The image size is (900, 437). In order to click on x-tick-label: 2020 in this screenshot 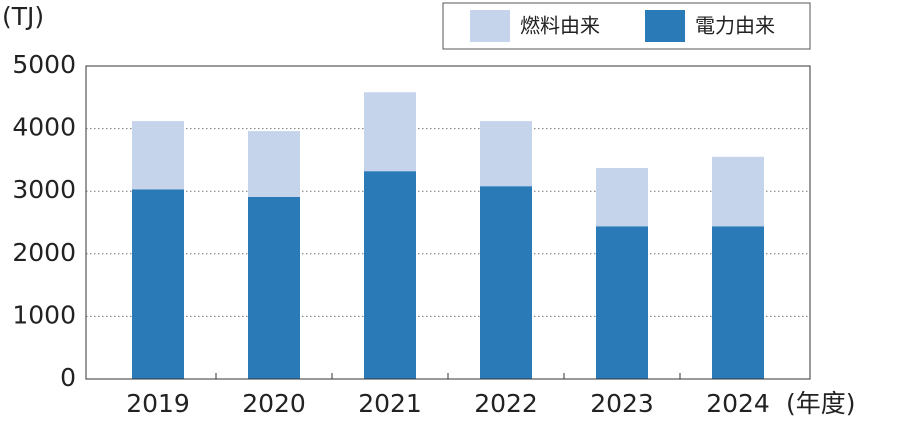, I will do `click(274, 403)`.